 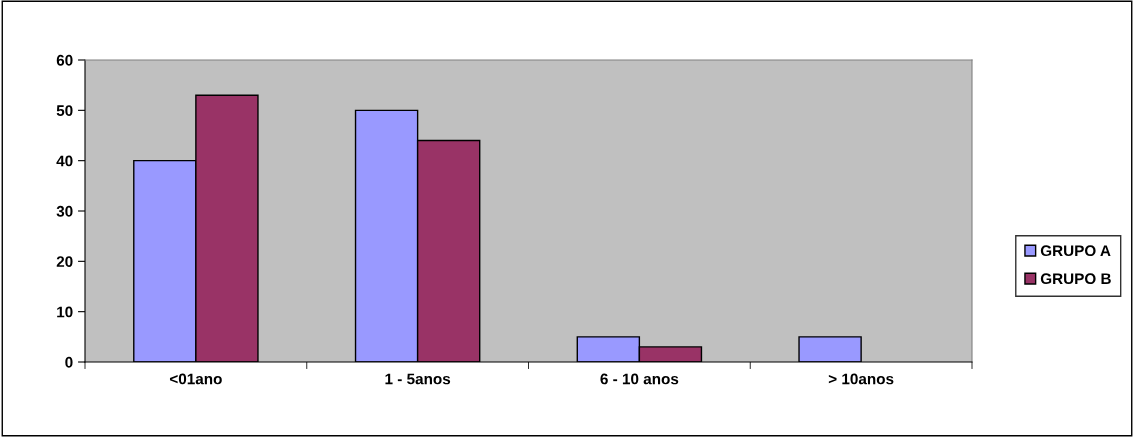 I want to click on x-tick-label: 6 - 10 anos, so click(x=639, y=379).